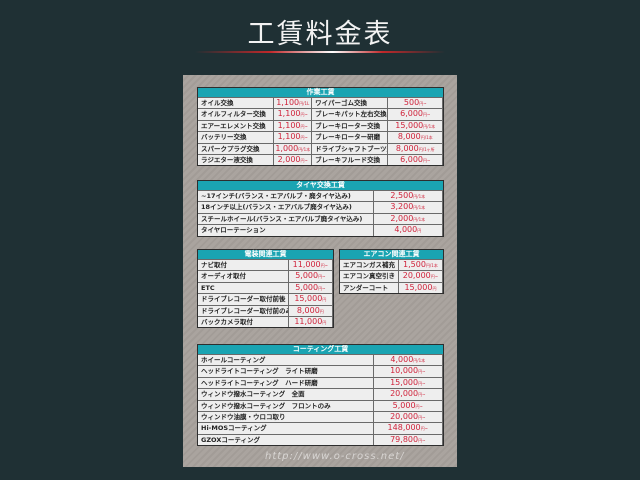  What do you see at coordinates (310, 265) in the screenshot?
I see `service-price: 11,000円~` at bounding box center [310, 265].